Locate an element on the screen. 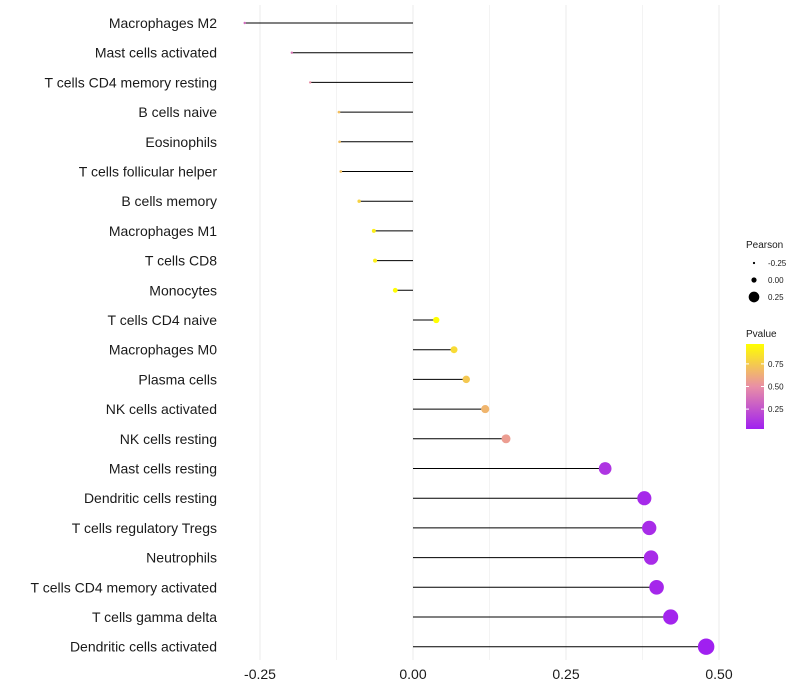  legend-color-title: Pvalue is located at coordinates (761, 334).